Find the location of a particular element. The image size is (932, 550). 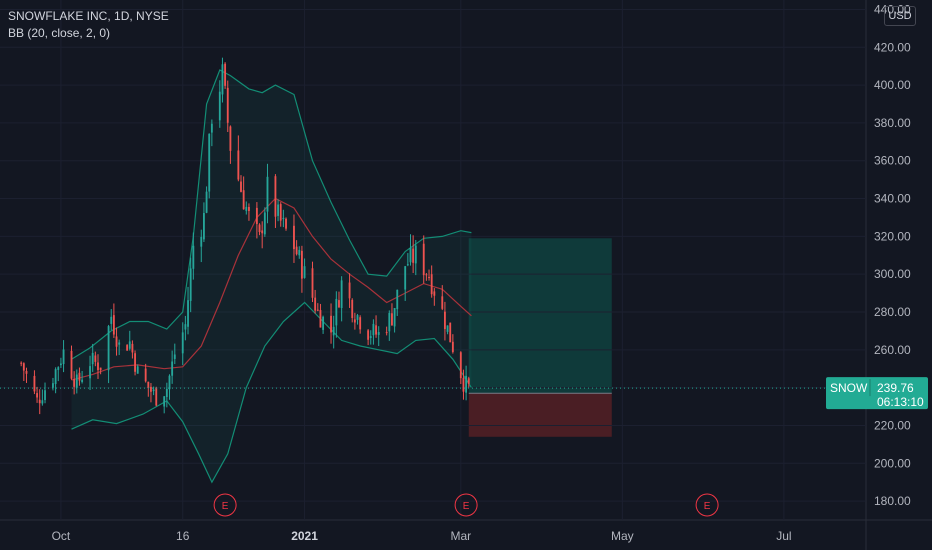

price-tick-label: 180.00 is located at coordinates (892, 501).